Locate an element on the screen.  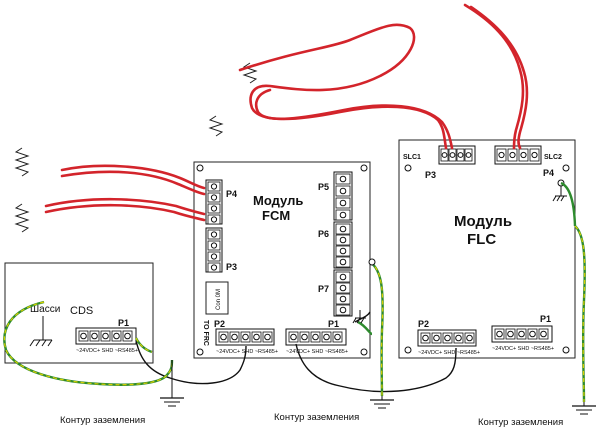
ground-label-1: Контур заземления is located at coordinates (102, 420).